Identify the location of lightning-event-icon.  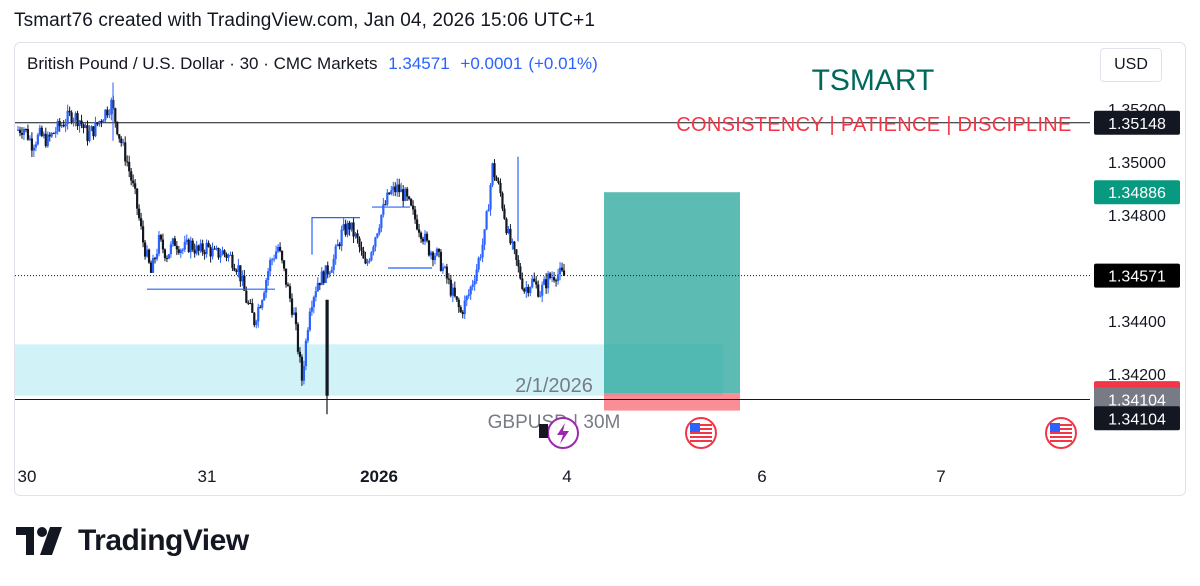
(563, 433).